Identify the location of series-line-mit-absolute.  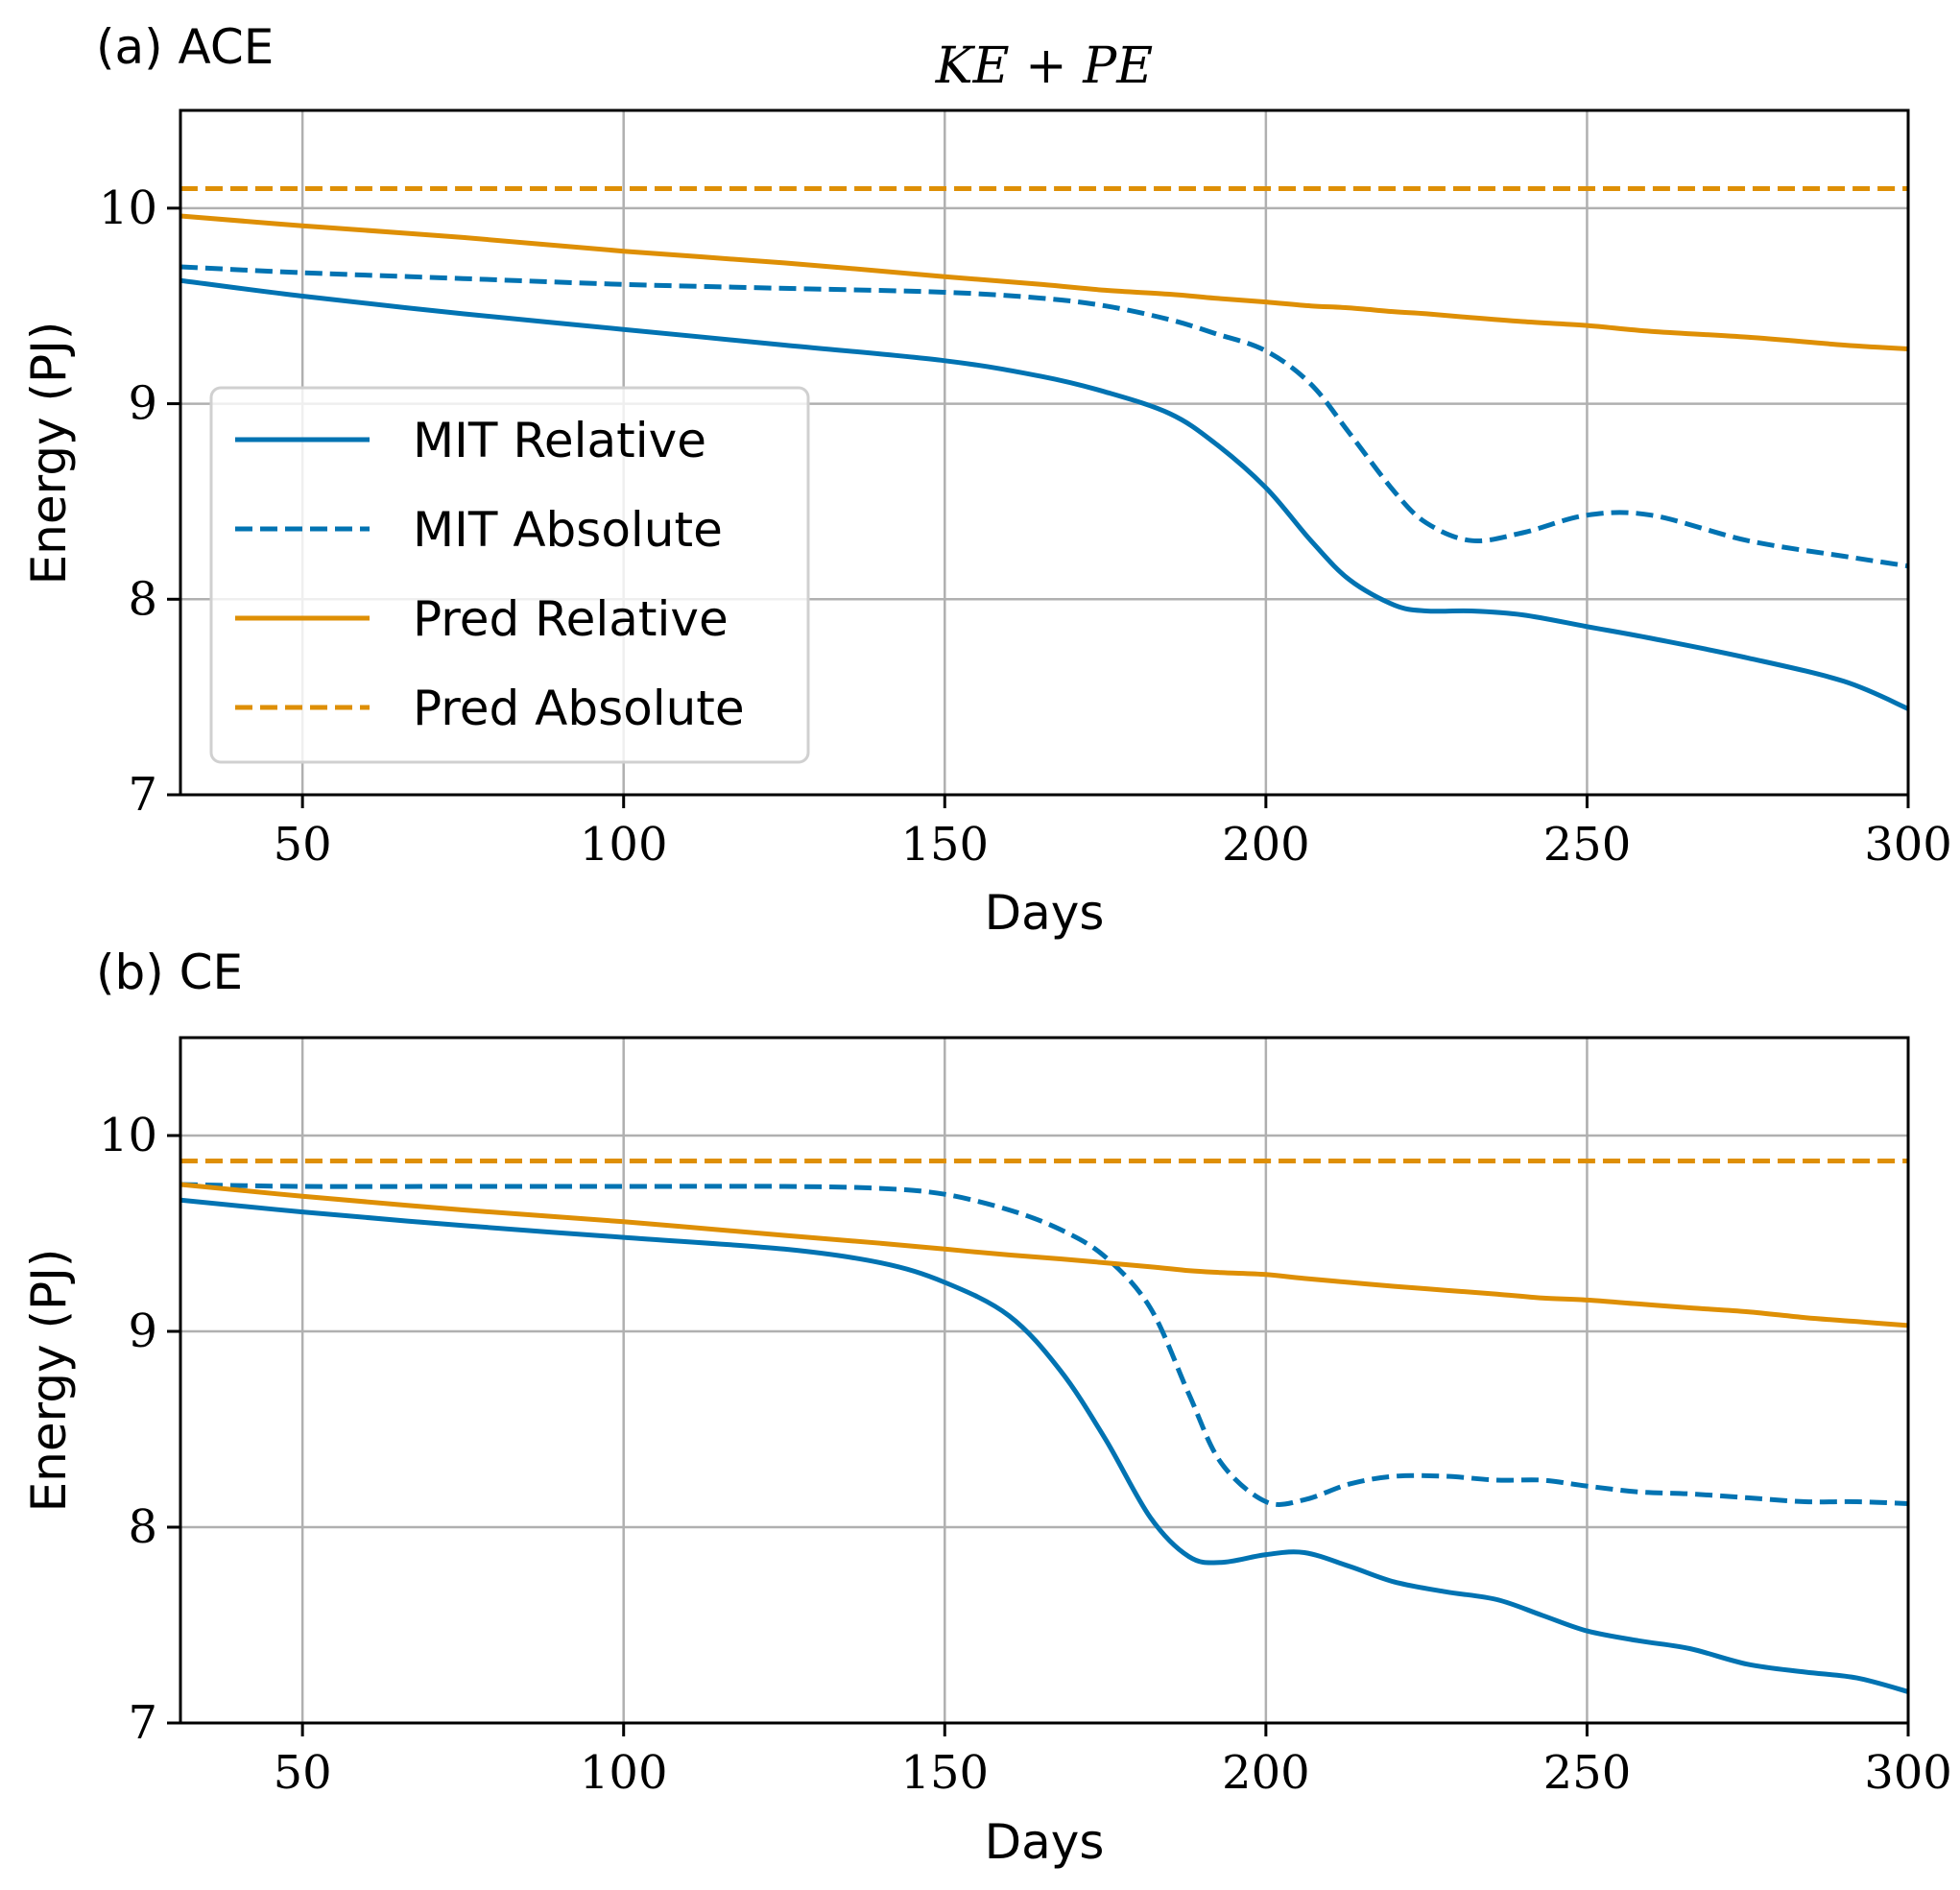
(1044, 416).